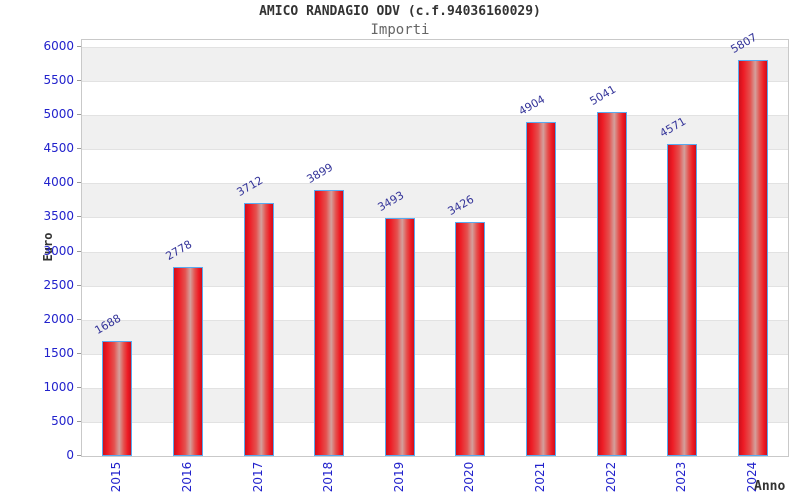  Describe the element at coordinates (187, 361) in the screenshot. I see `bar-2016` at that location.